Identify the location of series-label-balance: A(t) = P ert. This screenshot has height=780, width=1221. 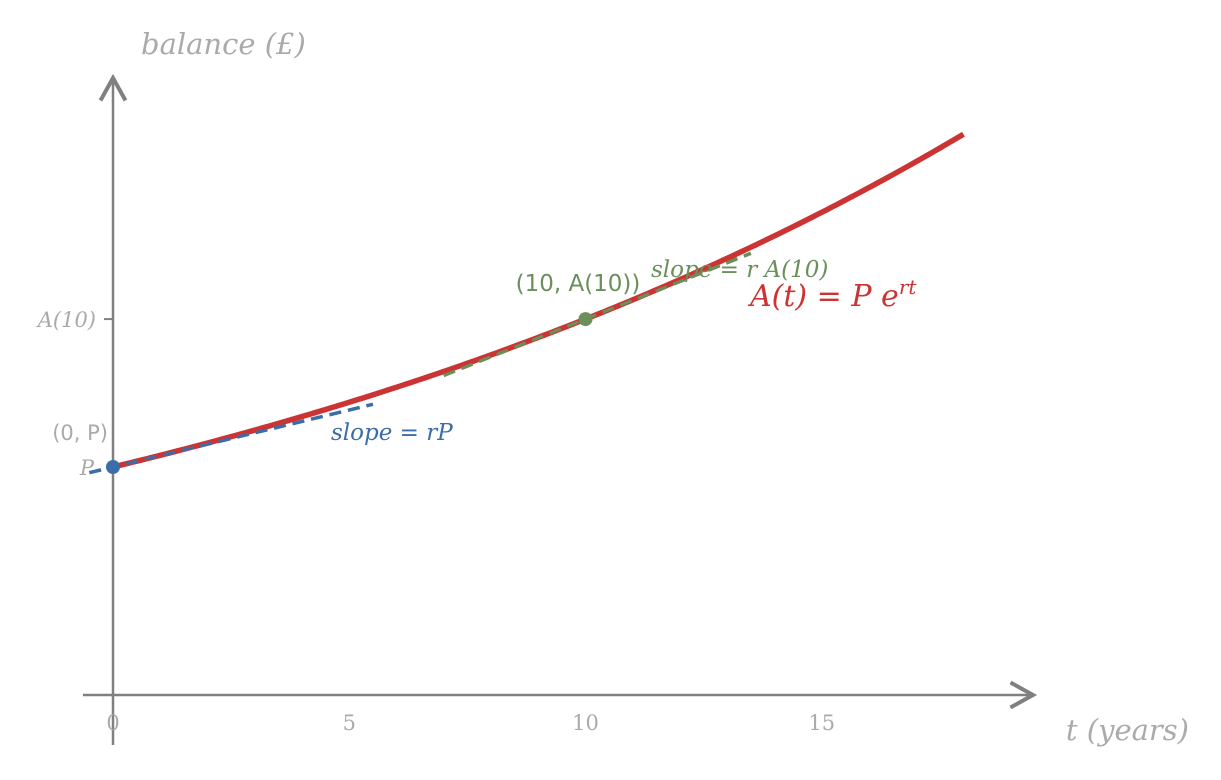
(832, 294).